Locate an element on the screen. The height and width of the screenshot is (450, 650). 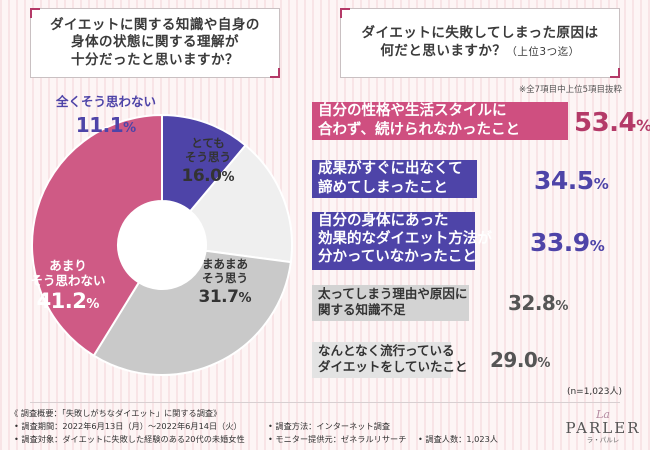
ranking-label: 自分の身体にあった 効果的なダイエット方法が 分かっていなかったこと is located at coordinates (405, 239).